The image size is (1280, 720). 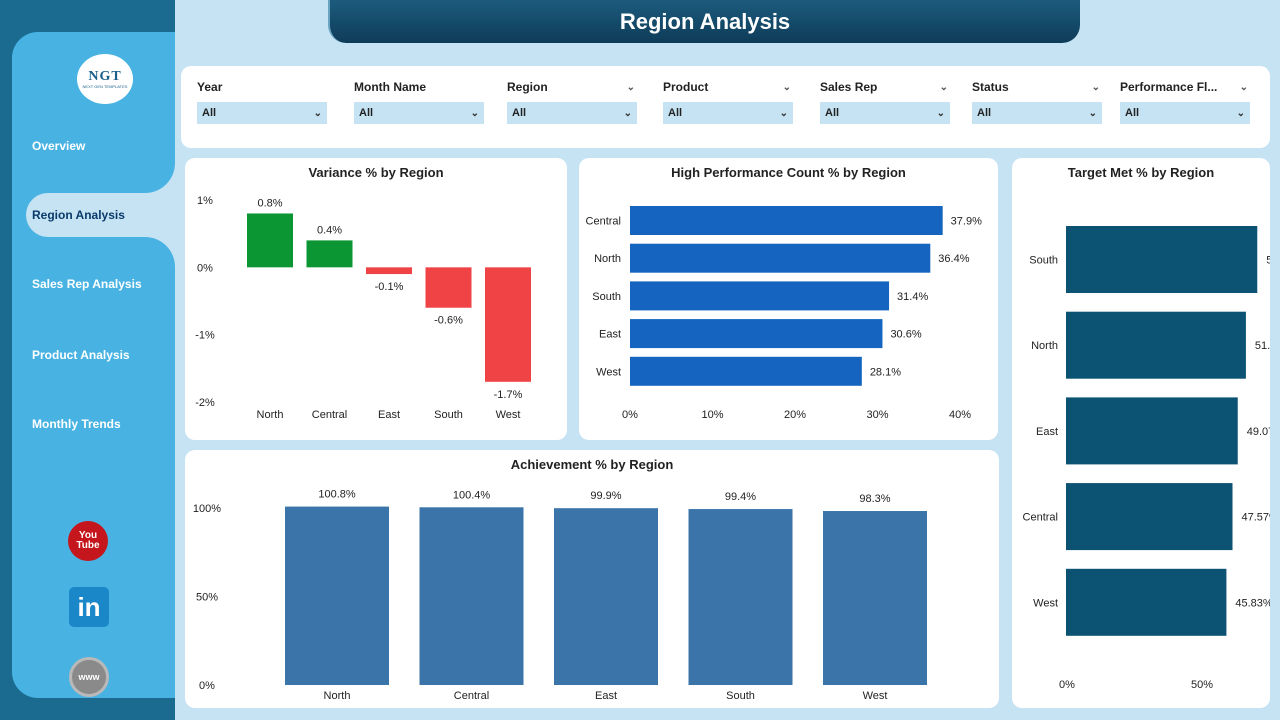 What do you see at coordinates (88, 545) in the screenshot?
I see `youtube-icon-text-bottom: Tube` at bounding box center [88, 545].